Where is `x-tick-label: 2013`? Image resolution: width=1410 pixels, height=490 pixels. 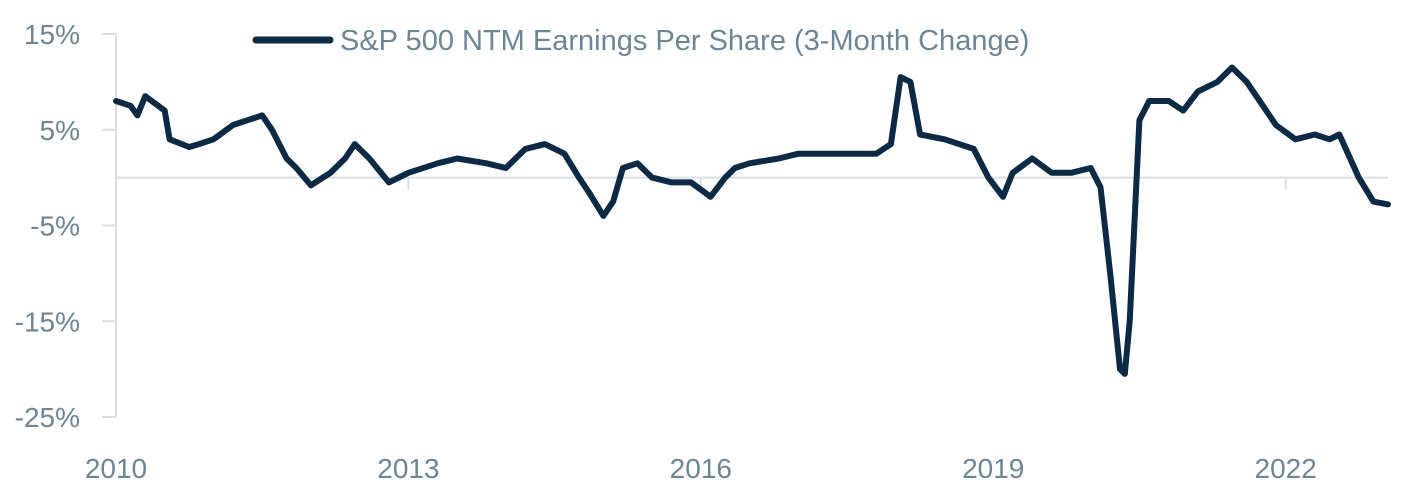
x-tick-label: 2013 is located at coordinates (408, 468).